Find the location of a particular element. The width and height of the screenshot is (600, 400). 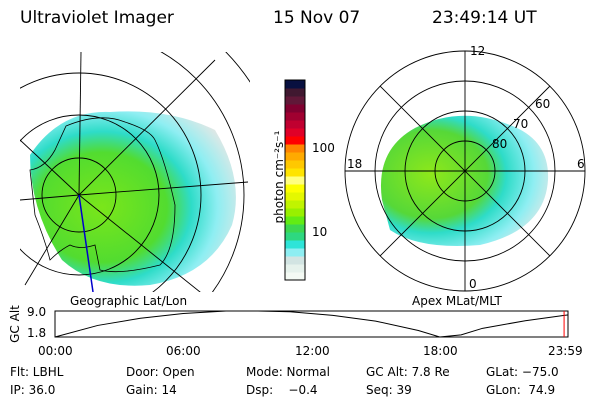

glon-status: GLon: 74.9 is located at coordinates (521, 390).